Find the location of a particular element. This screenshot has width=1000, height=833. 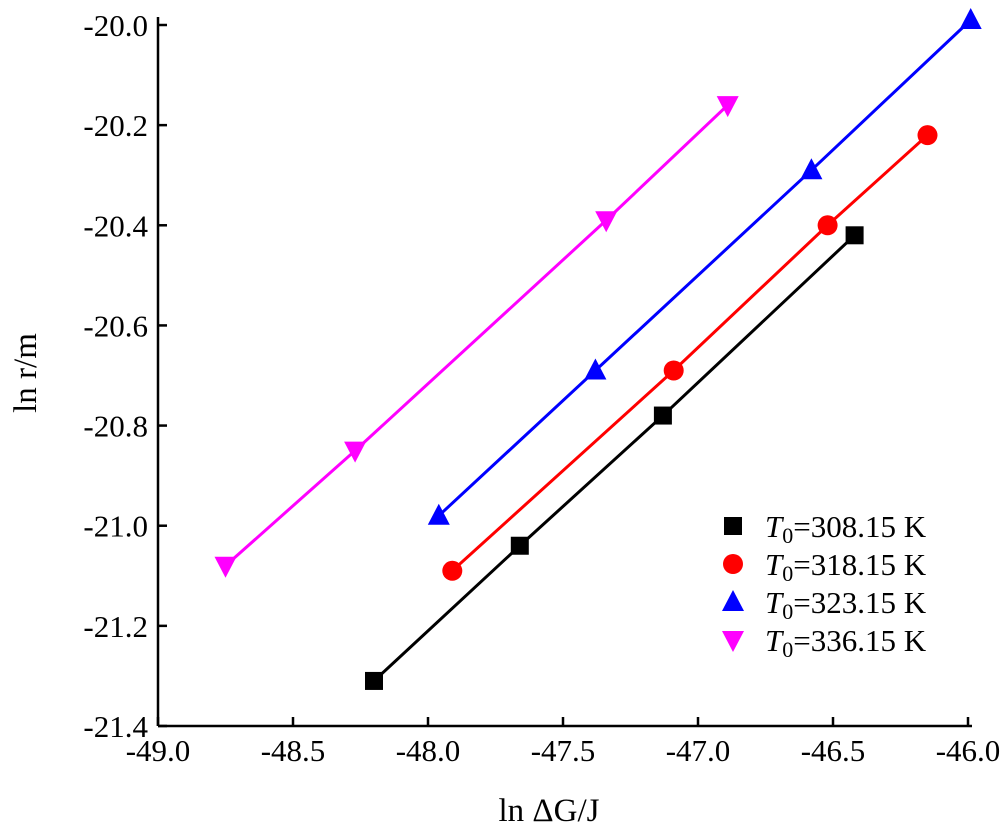

x-tick-label: -48.0 is located at coordinates (428, 750).